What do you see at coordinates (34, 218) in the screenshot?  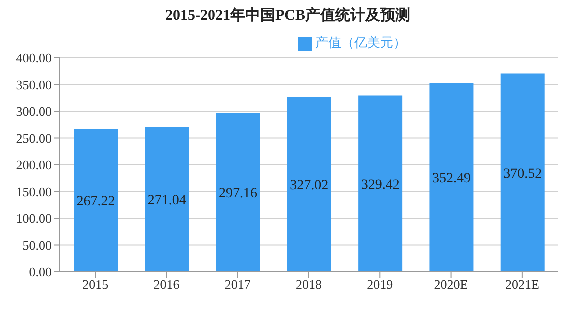 I see `y-tick-label: 100.00` at bounding box center [34, 218].